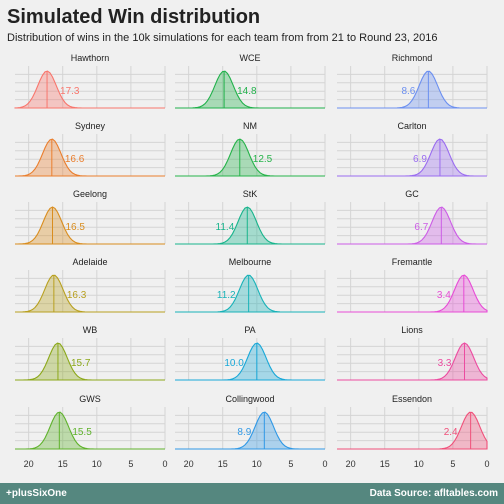 The image size is (504, 504). Describe the element at coordinates (36, 493) in the screenshot. I see `footer-brand: +plusSixOne` at that location.